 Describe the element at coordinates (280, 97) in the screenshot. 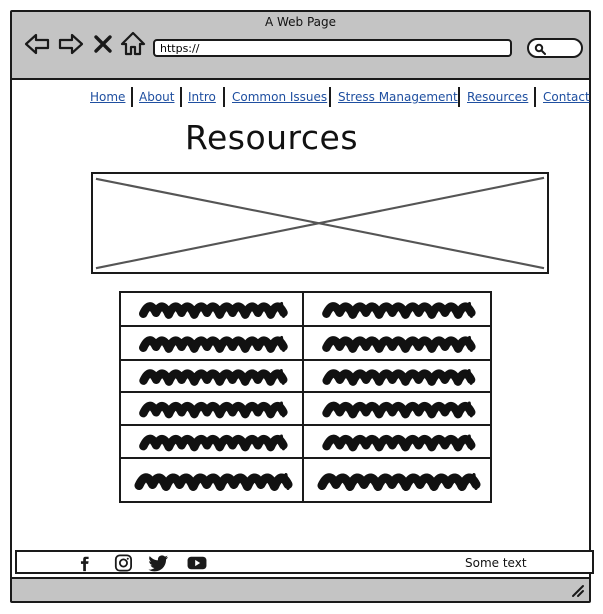

I see `nav-link-common-issues: Common Issues` at that location.